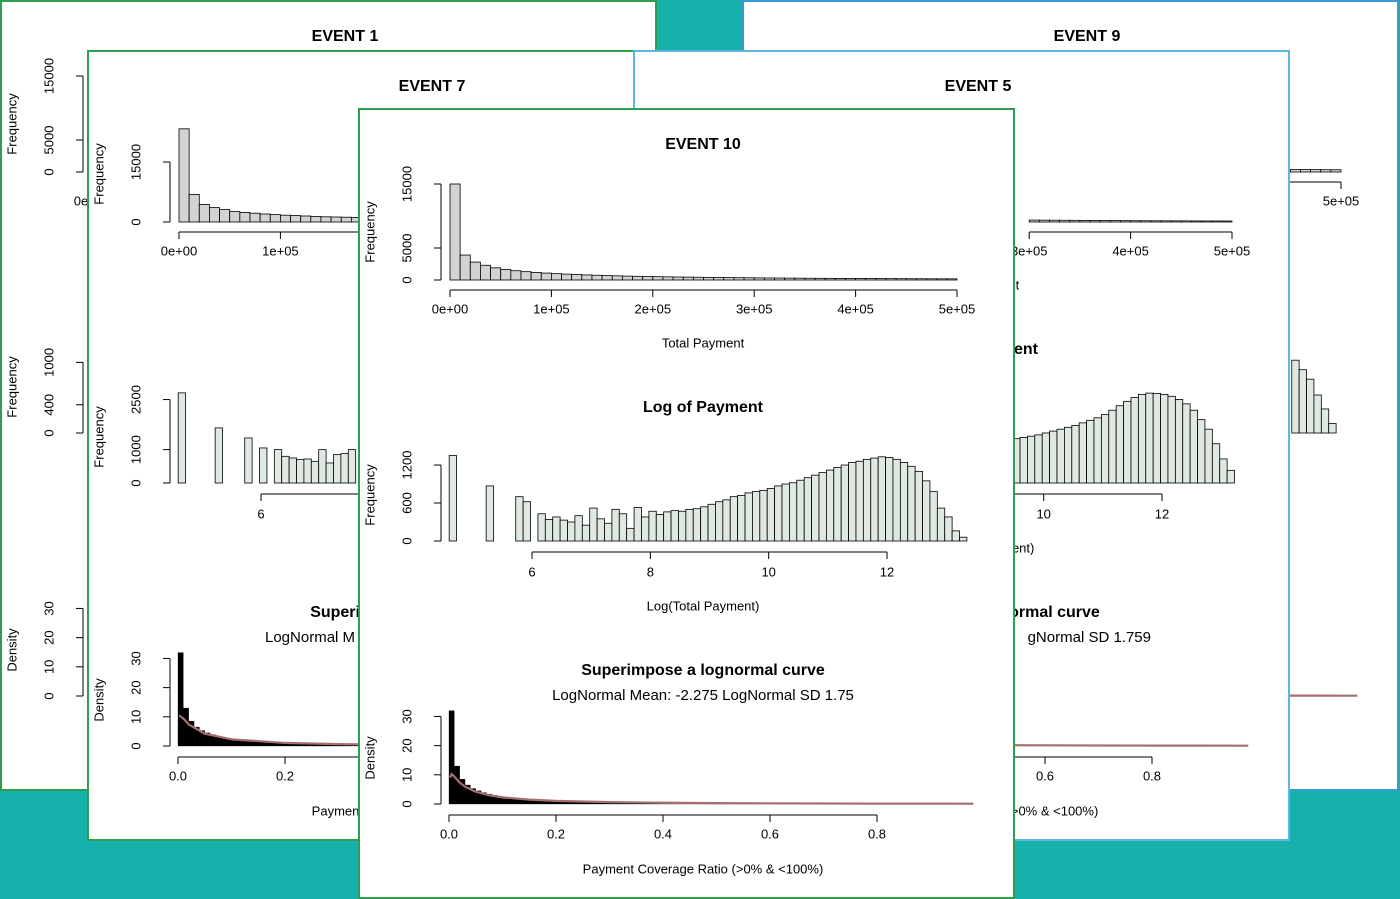  Describe the element at coordinates (178, 775) in the screenshot. I see `x-tick-label: 0.0` at that location.